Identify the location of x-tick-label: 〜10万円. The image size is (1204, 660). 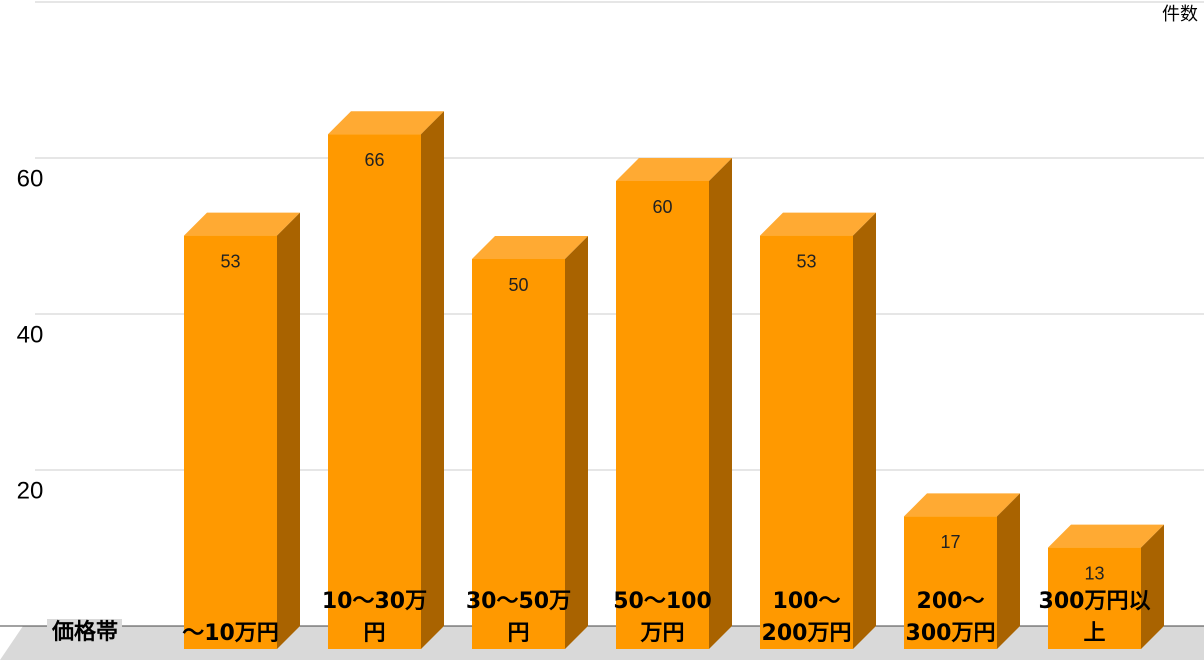
(231, 600).